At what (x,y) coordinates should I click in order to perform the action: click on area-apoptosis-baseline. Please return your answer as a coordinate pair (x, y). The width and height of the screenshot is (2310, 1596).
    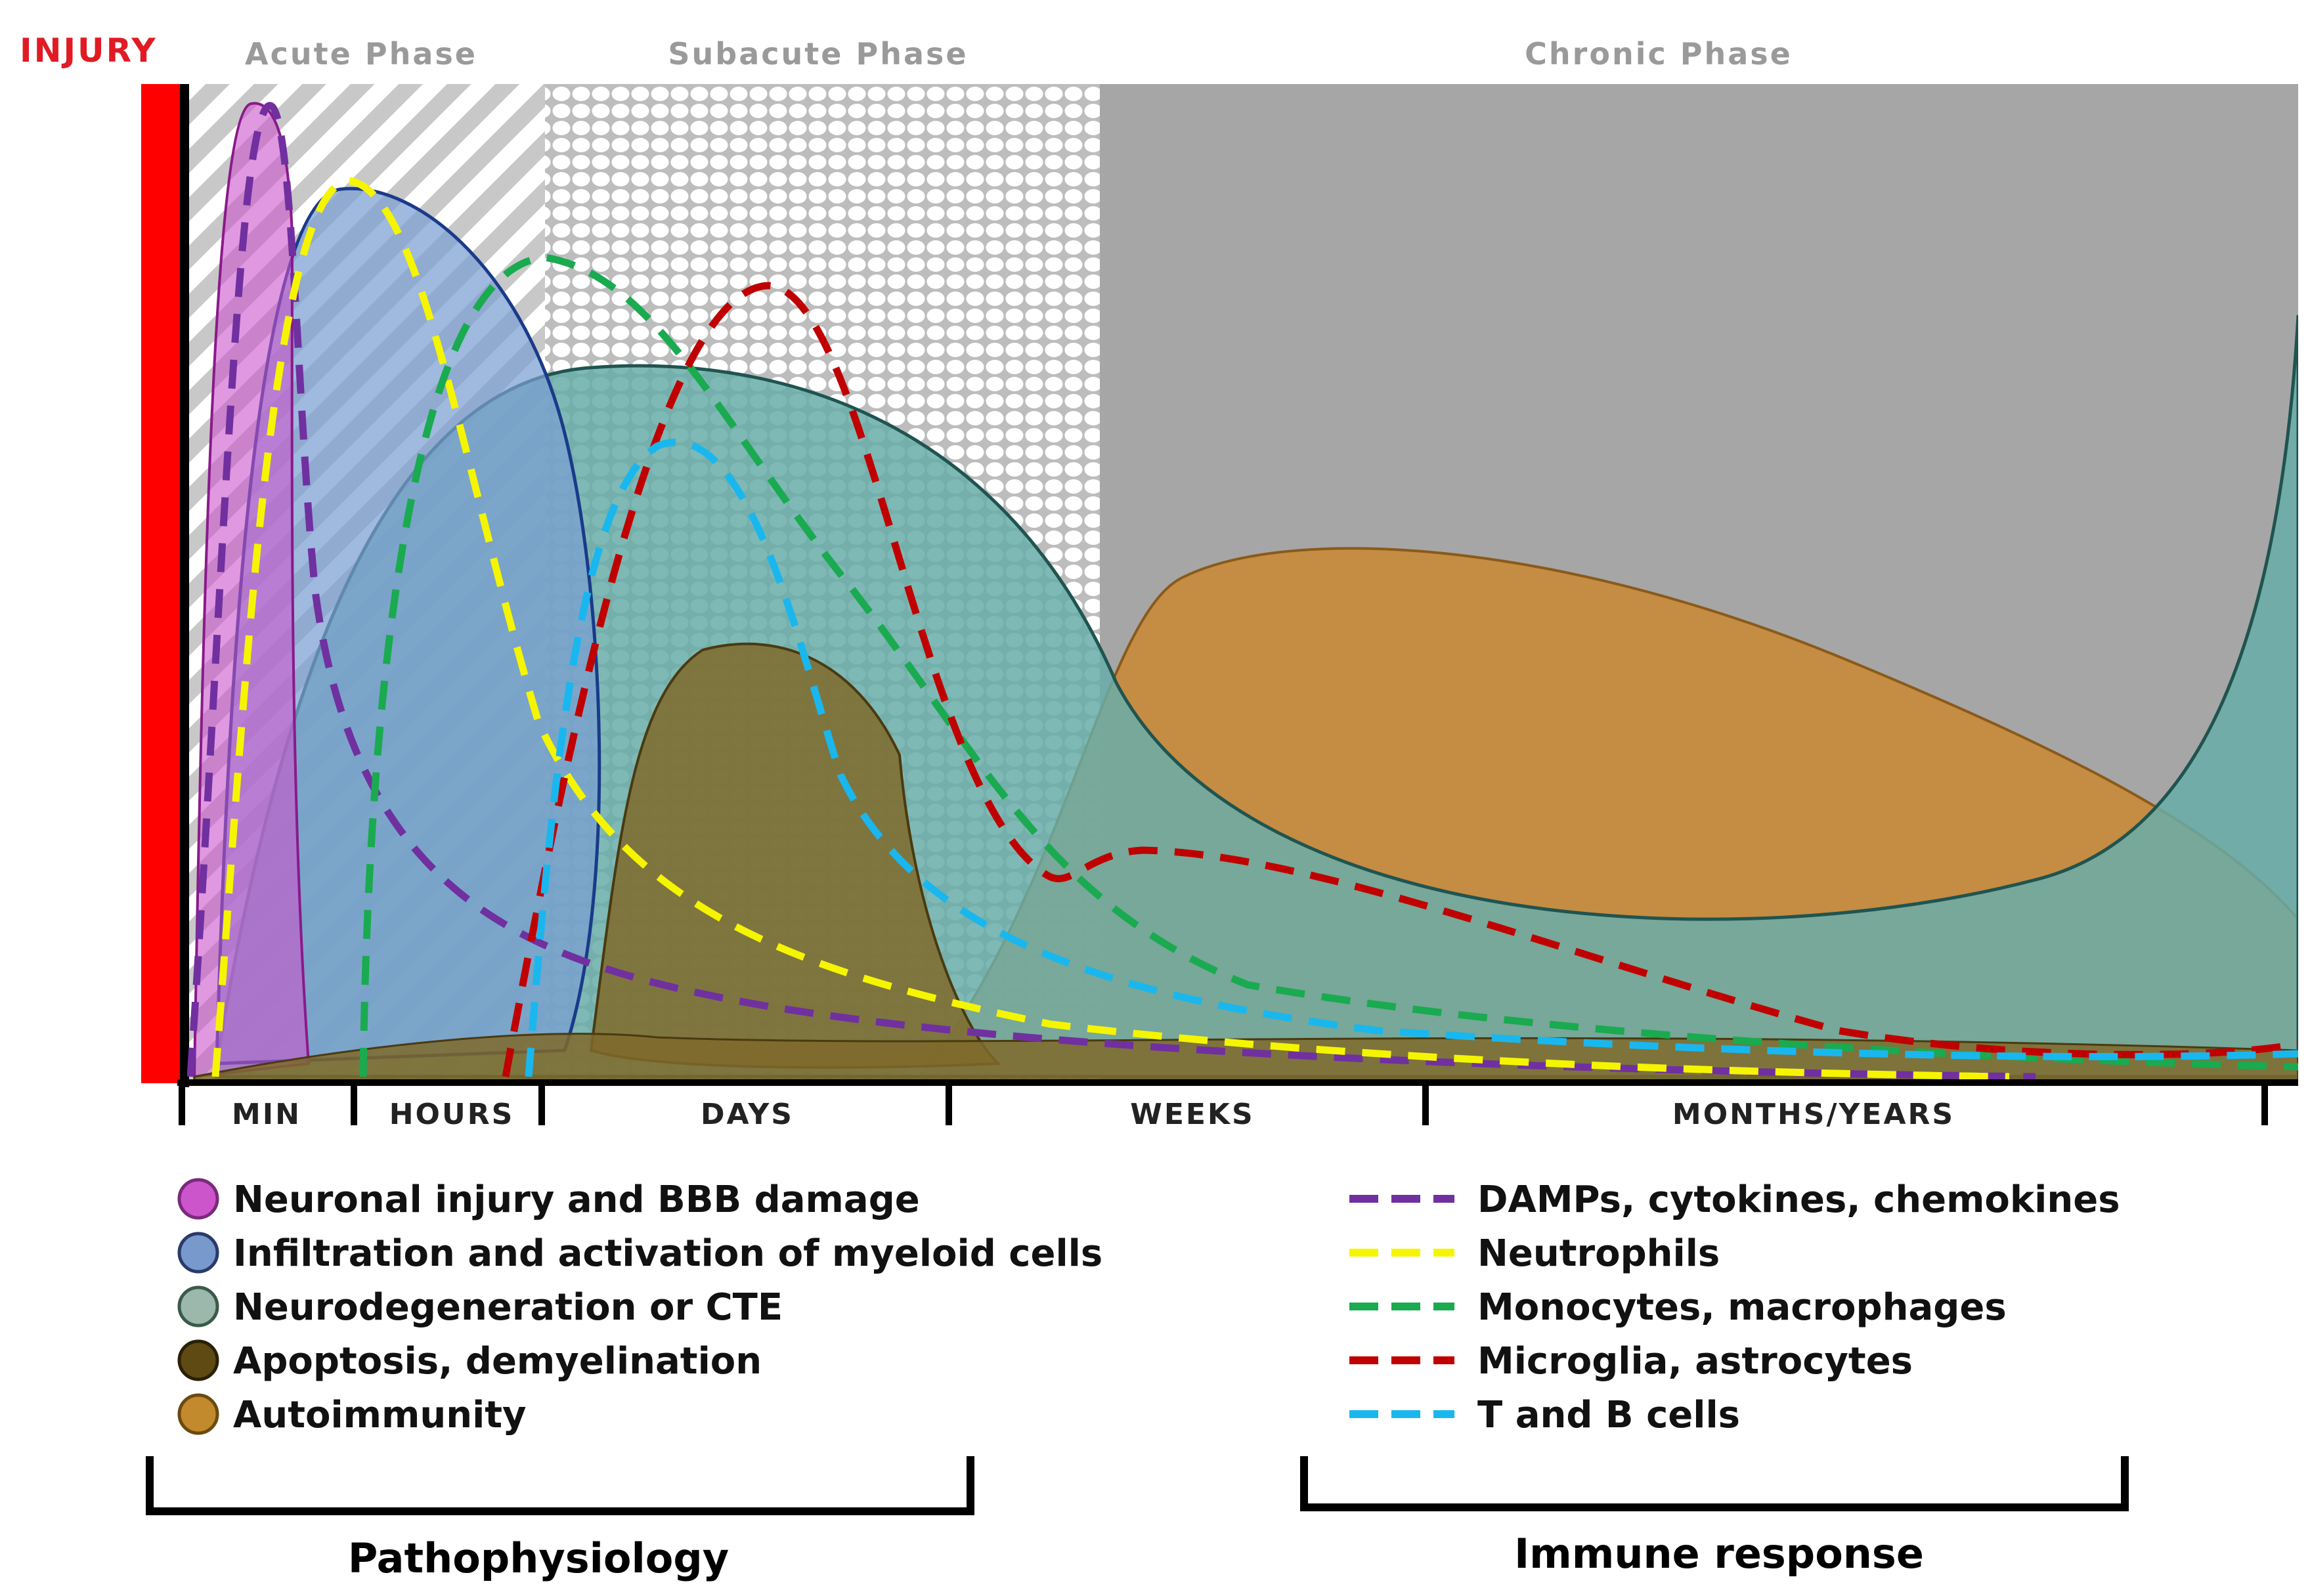
    Looking at the image, I should click on (1246, 1057).